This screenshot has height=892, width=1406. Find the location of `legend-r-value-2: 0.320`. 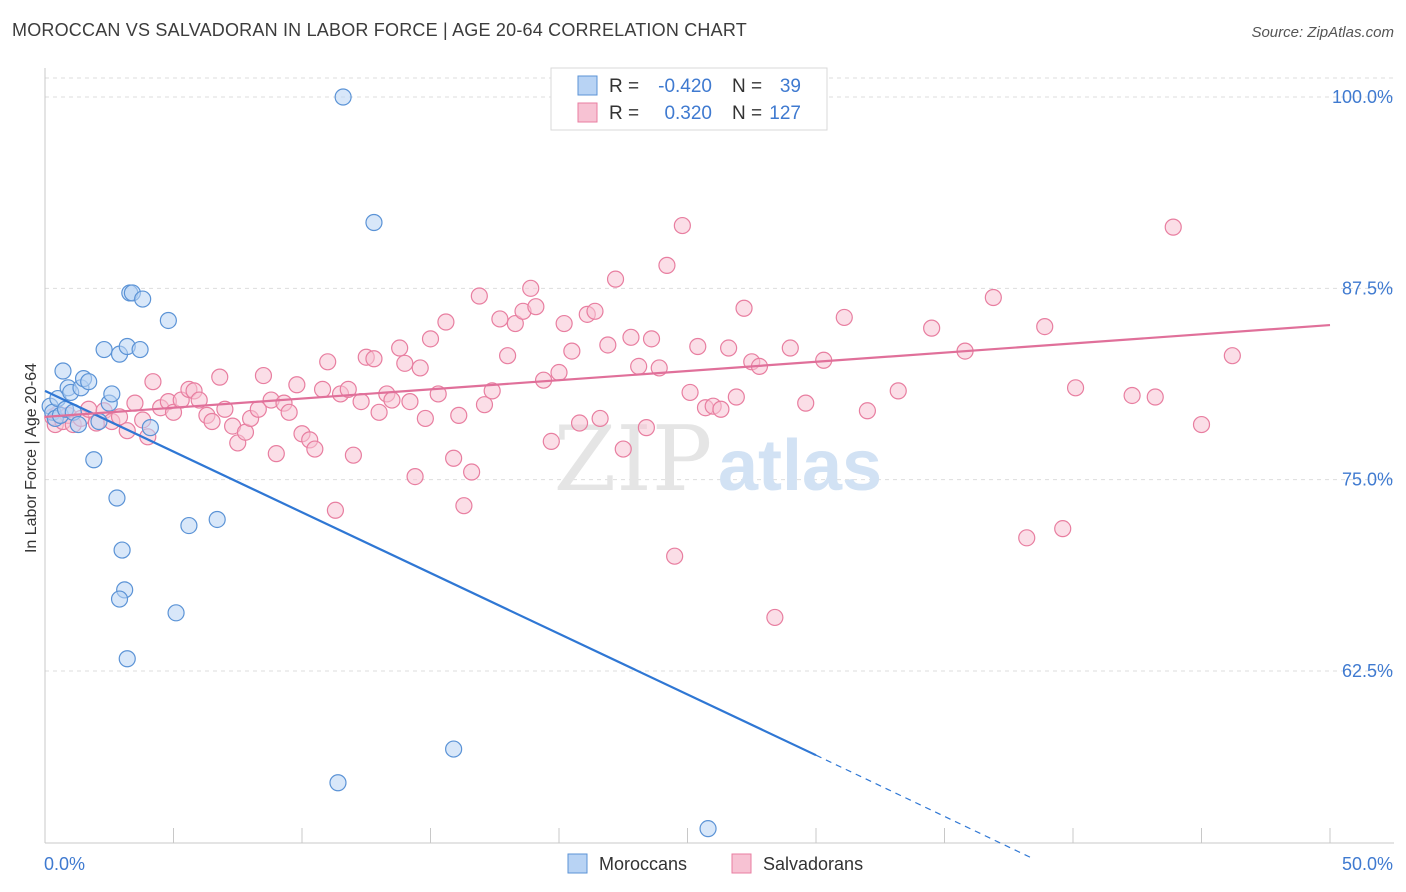

legend-r-value-2: 0.320 is located at coordinates (688, 113).